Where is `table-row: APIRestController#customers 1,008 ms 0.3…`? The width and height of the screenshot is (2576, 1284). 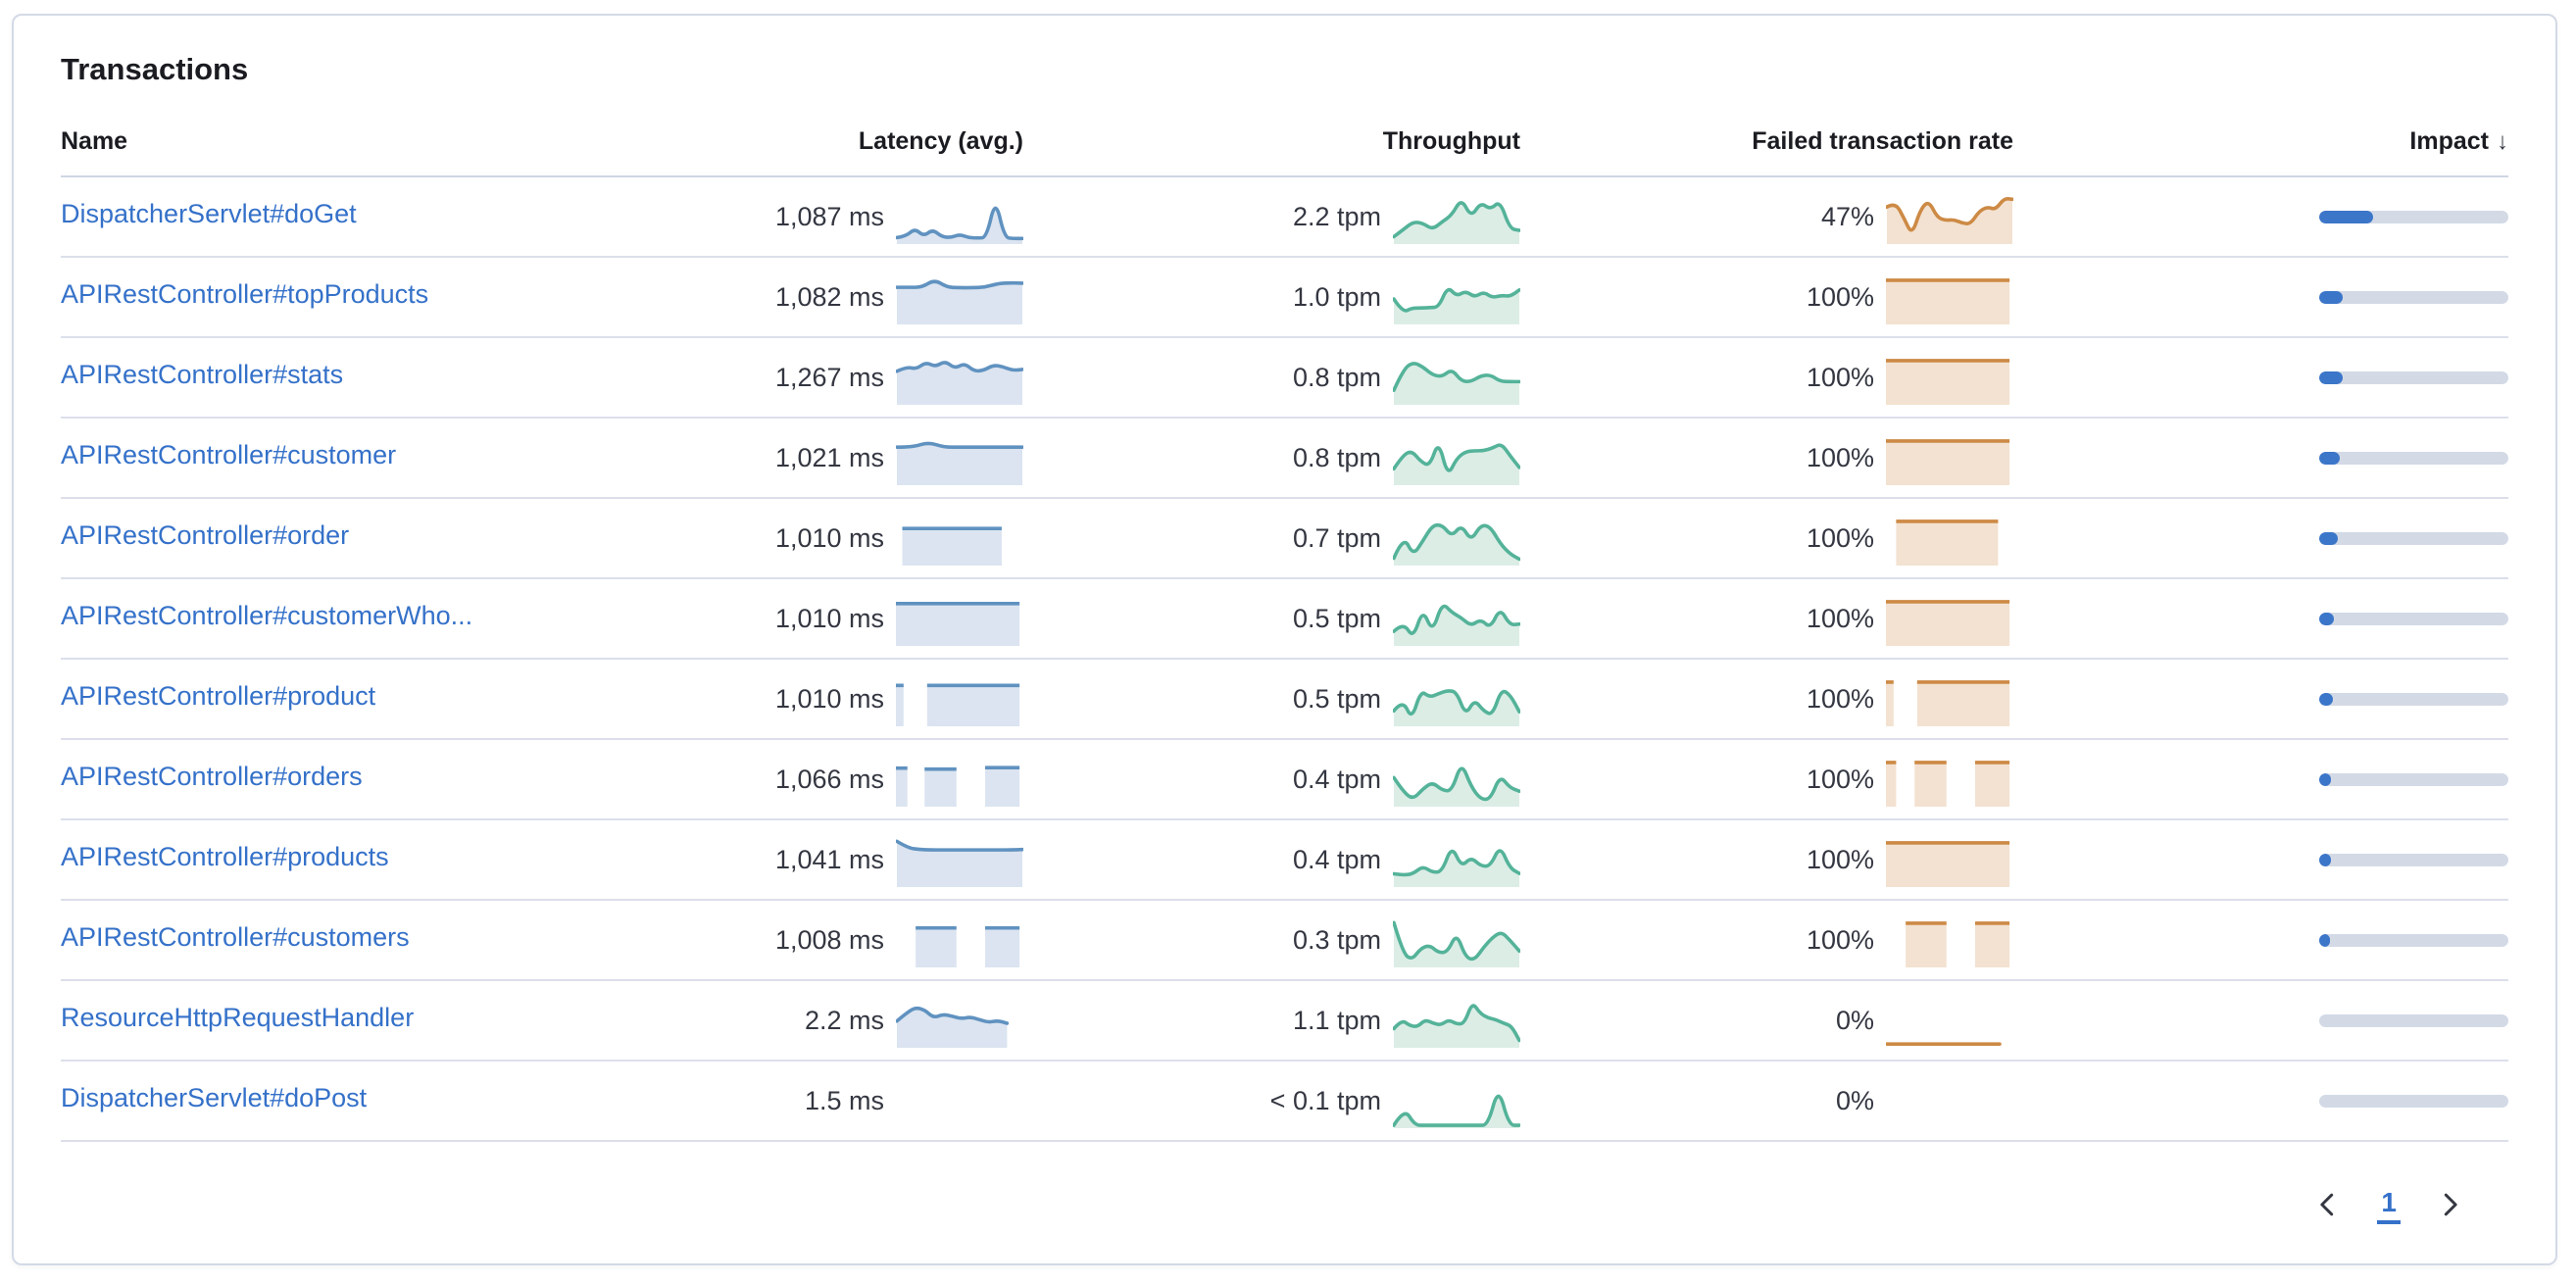
table-row: APIRestController#customers 1,008 ms 0.3… is located at coordinates (1284, 941).